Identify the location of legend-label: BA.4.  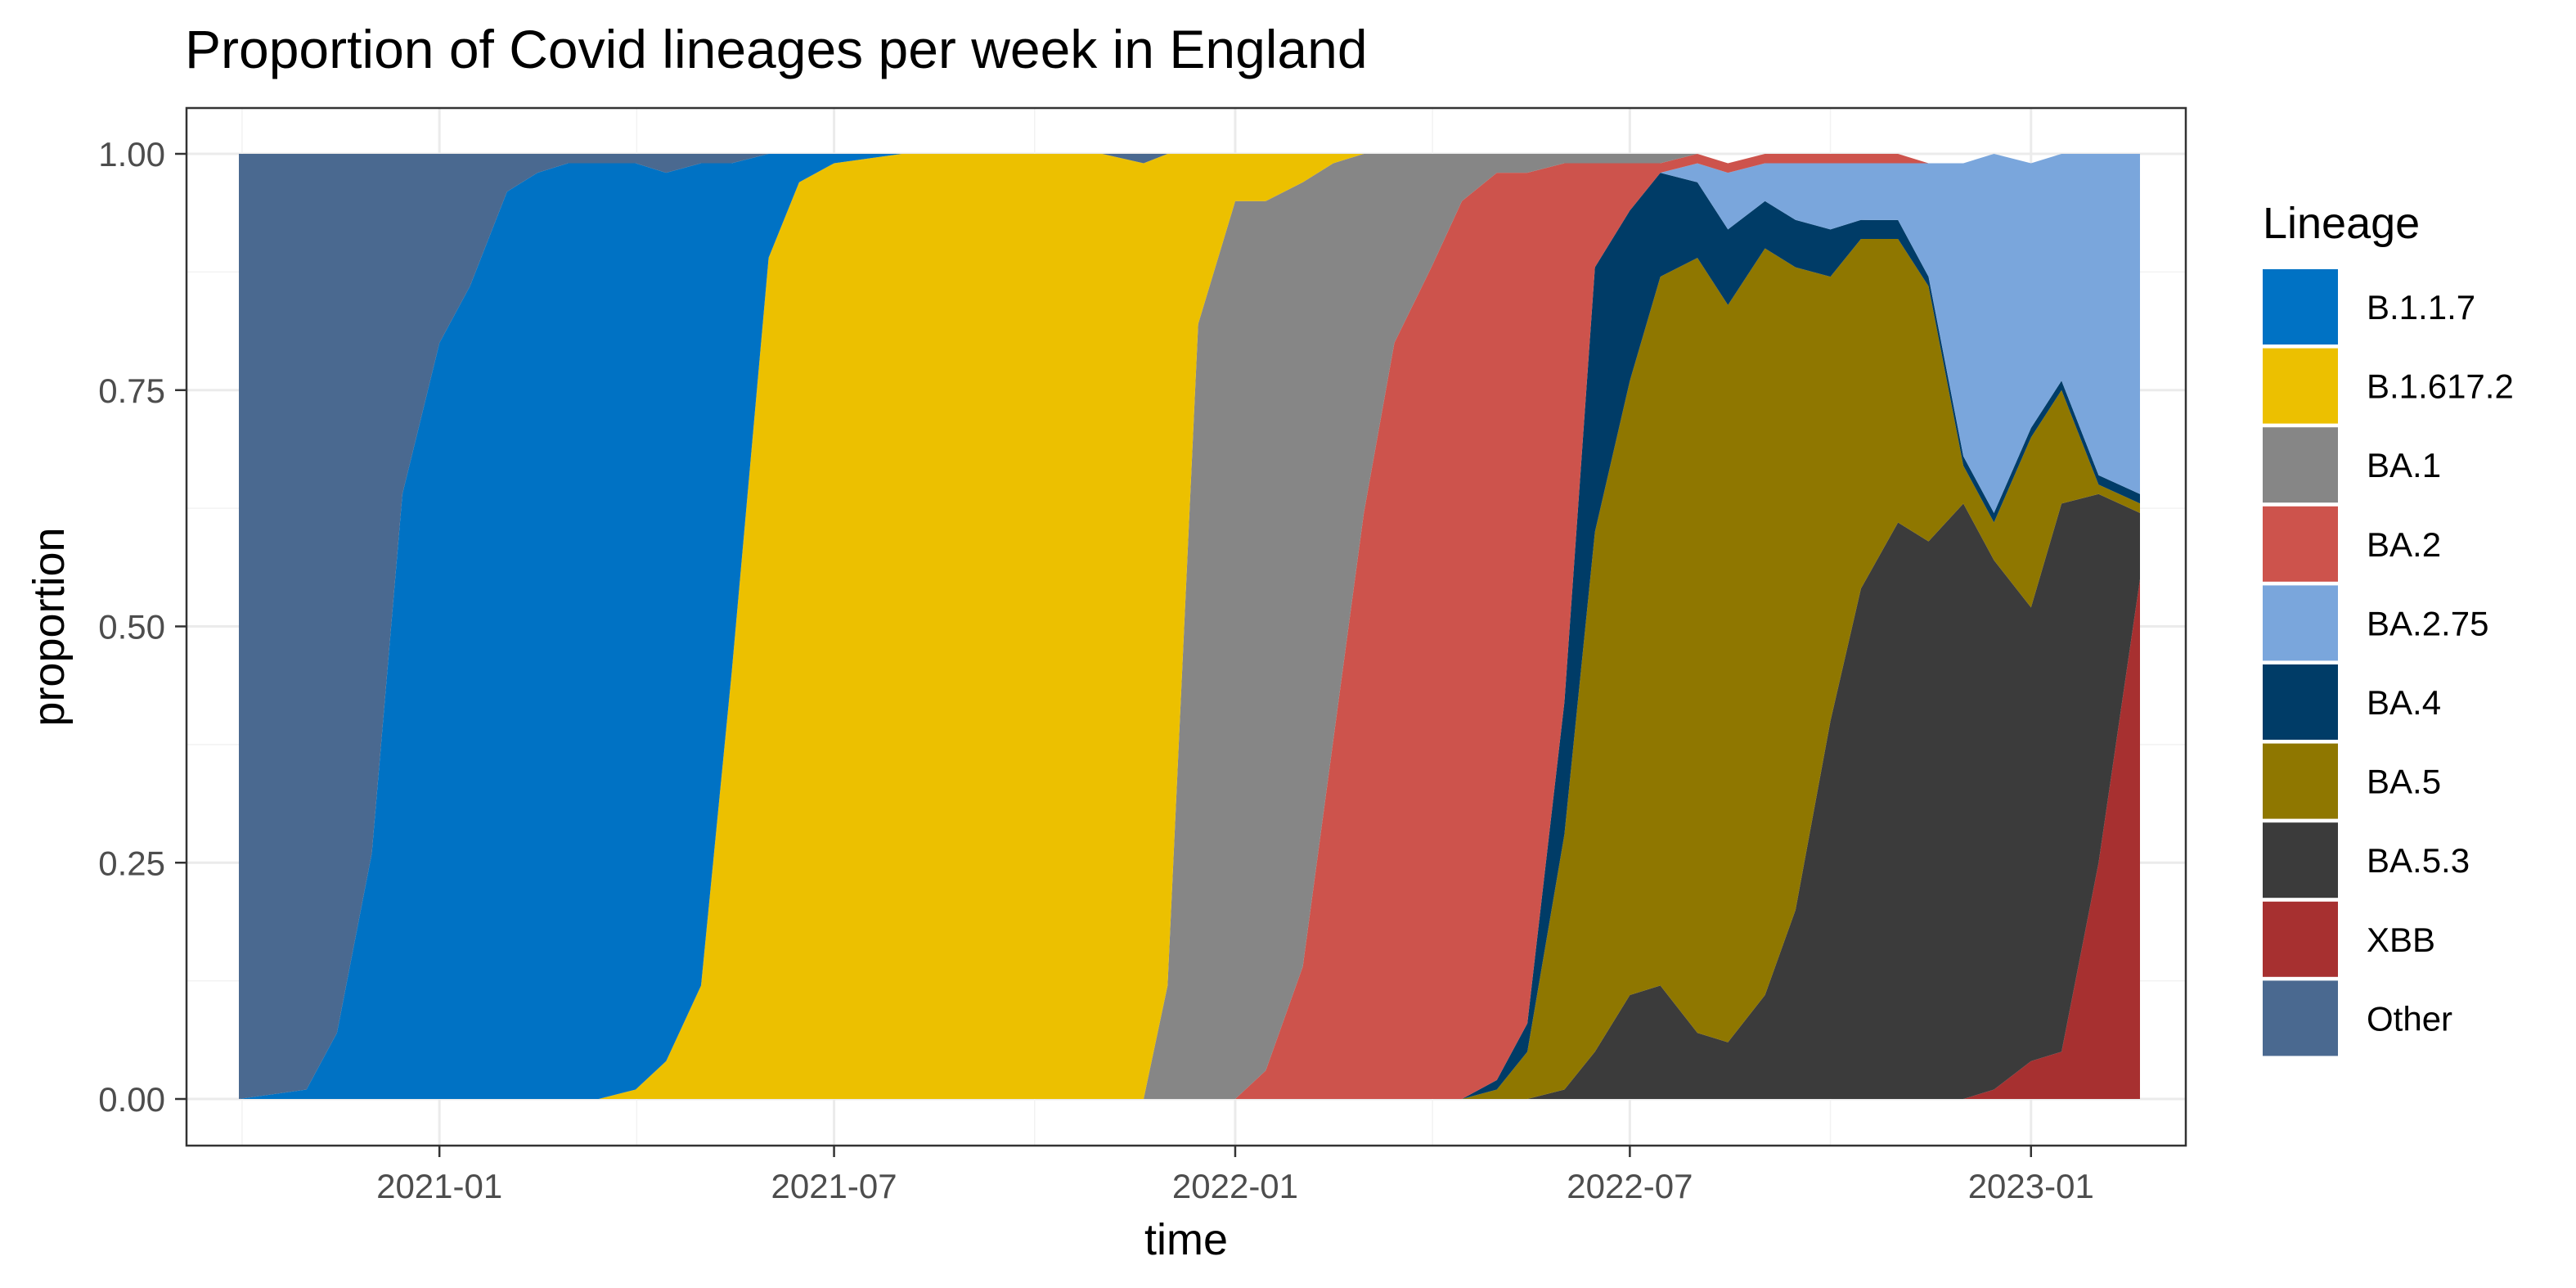
(2404, 702).